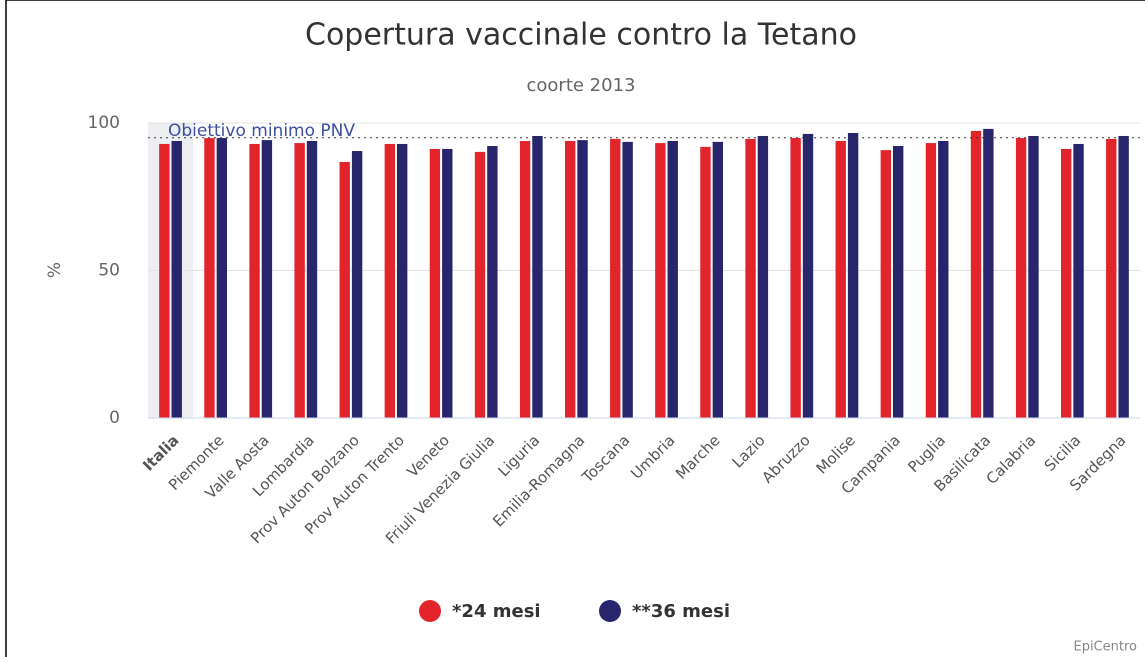  I want to click on chart-title: Copertura vaccinale contro la Tetano, so click(581, 35).